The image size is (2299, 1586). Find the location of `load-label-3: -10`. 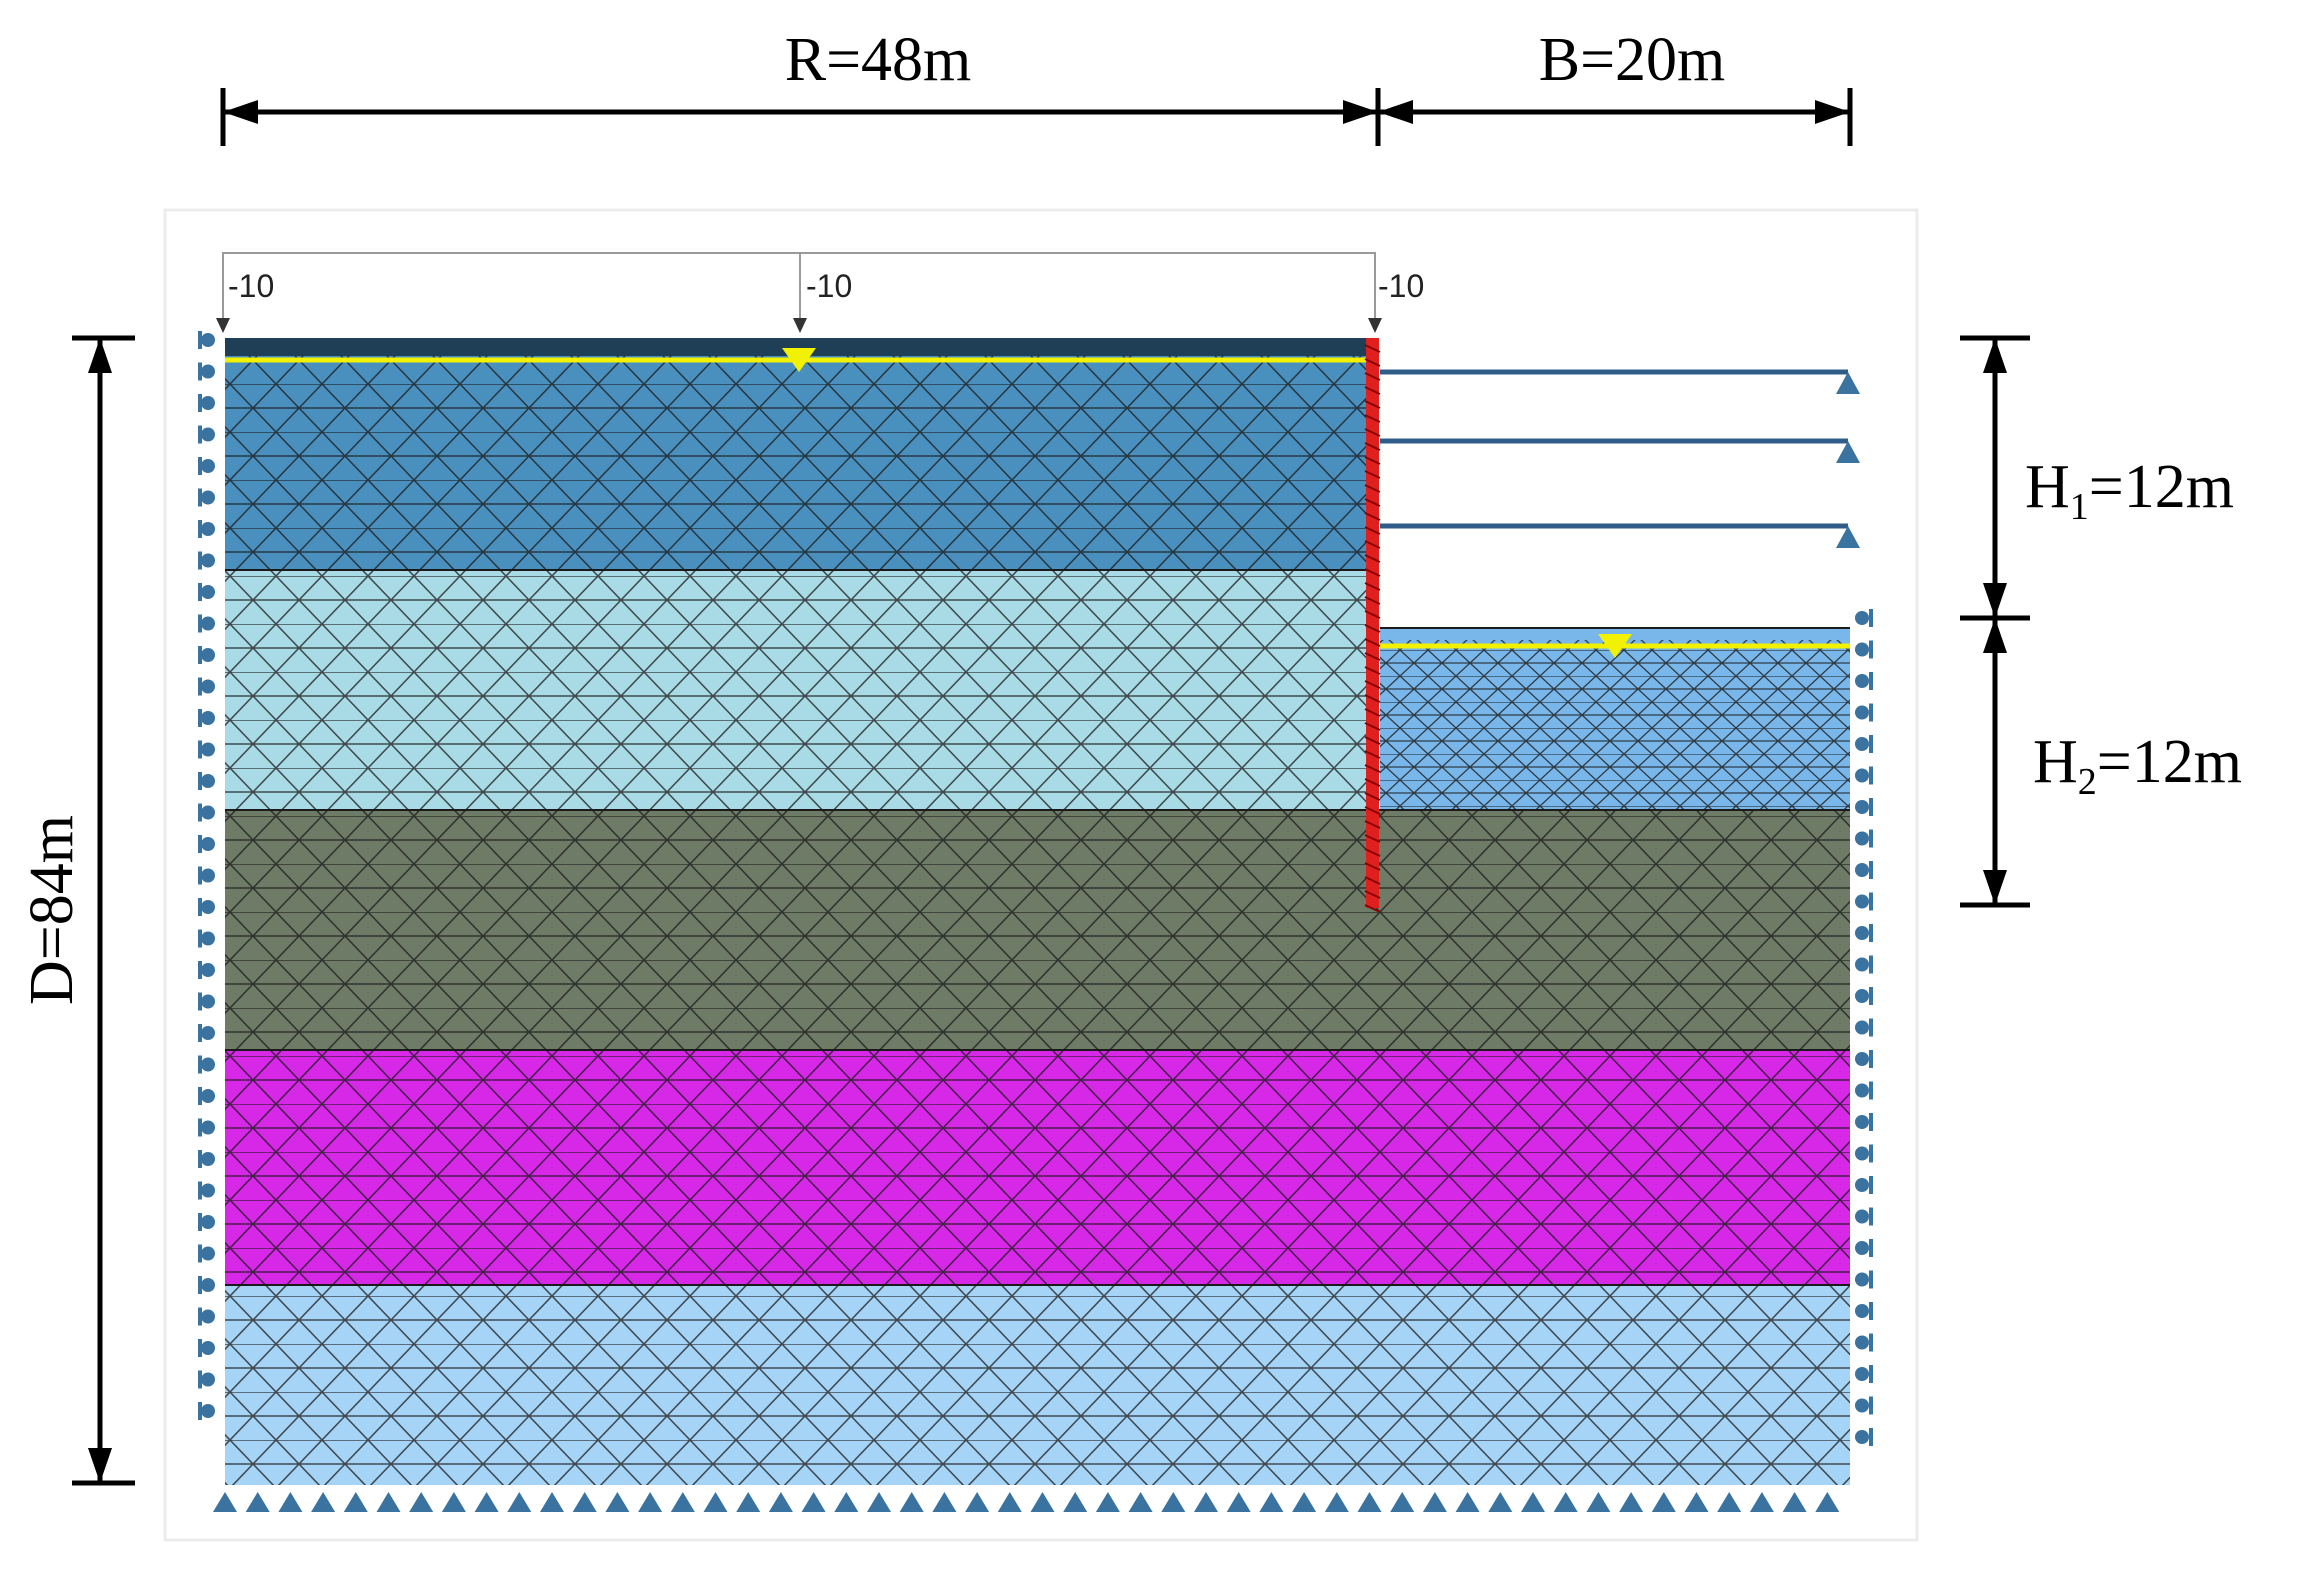

load-label-3: -10 is located at coordinates (1401, 286).